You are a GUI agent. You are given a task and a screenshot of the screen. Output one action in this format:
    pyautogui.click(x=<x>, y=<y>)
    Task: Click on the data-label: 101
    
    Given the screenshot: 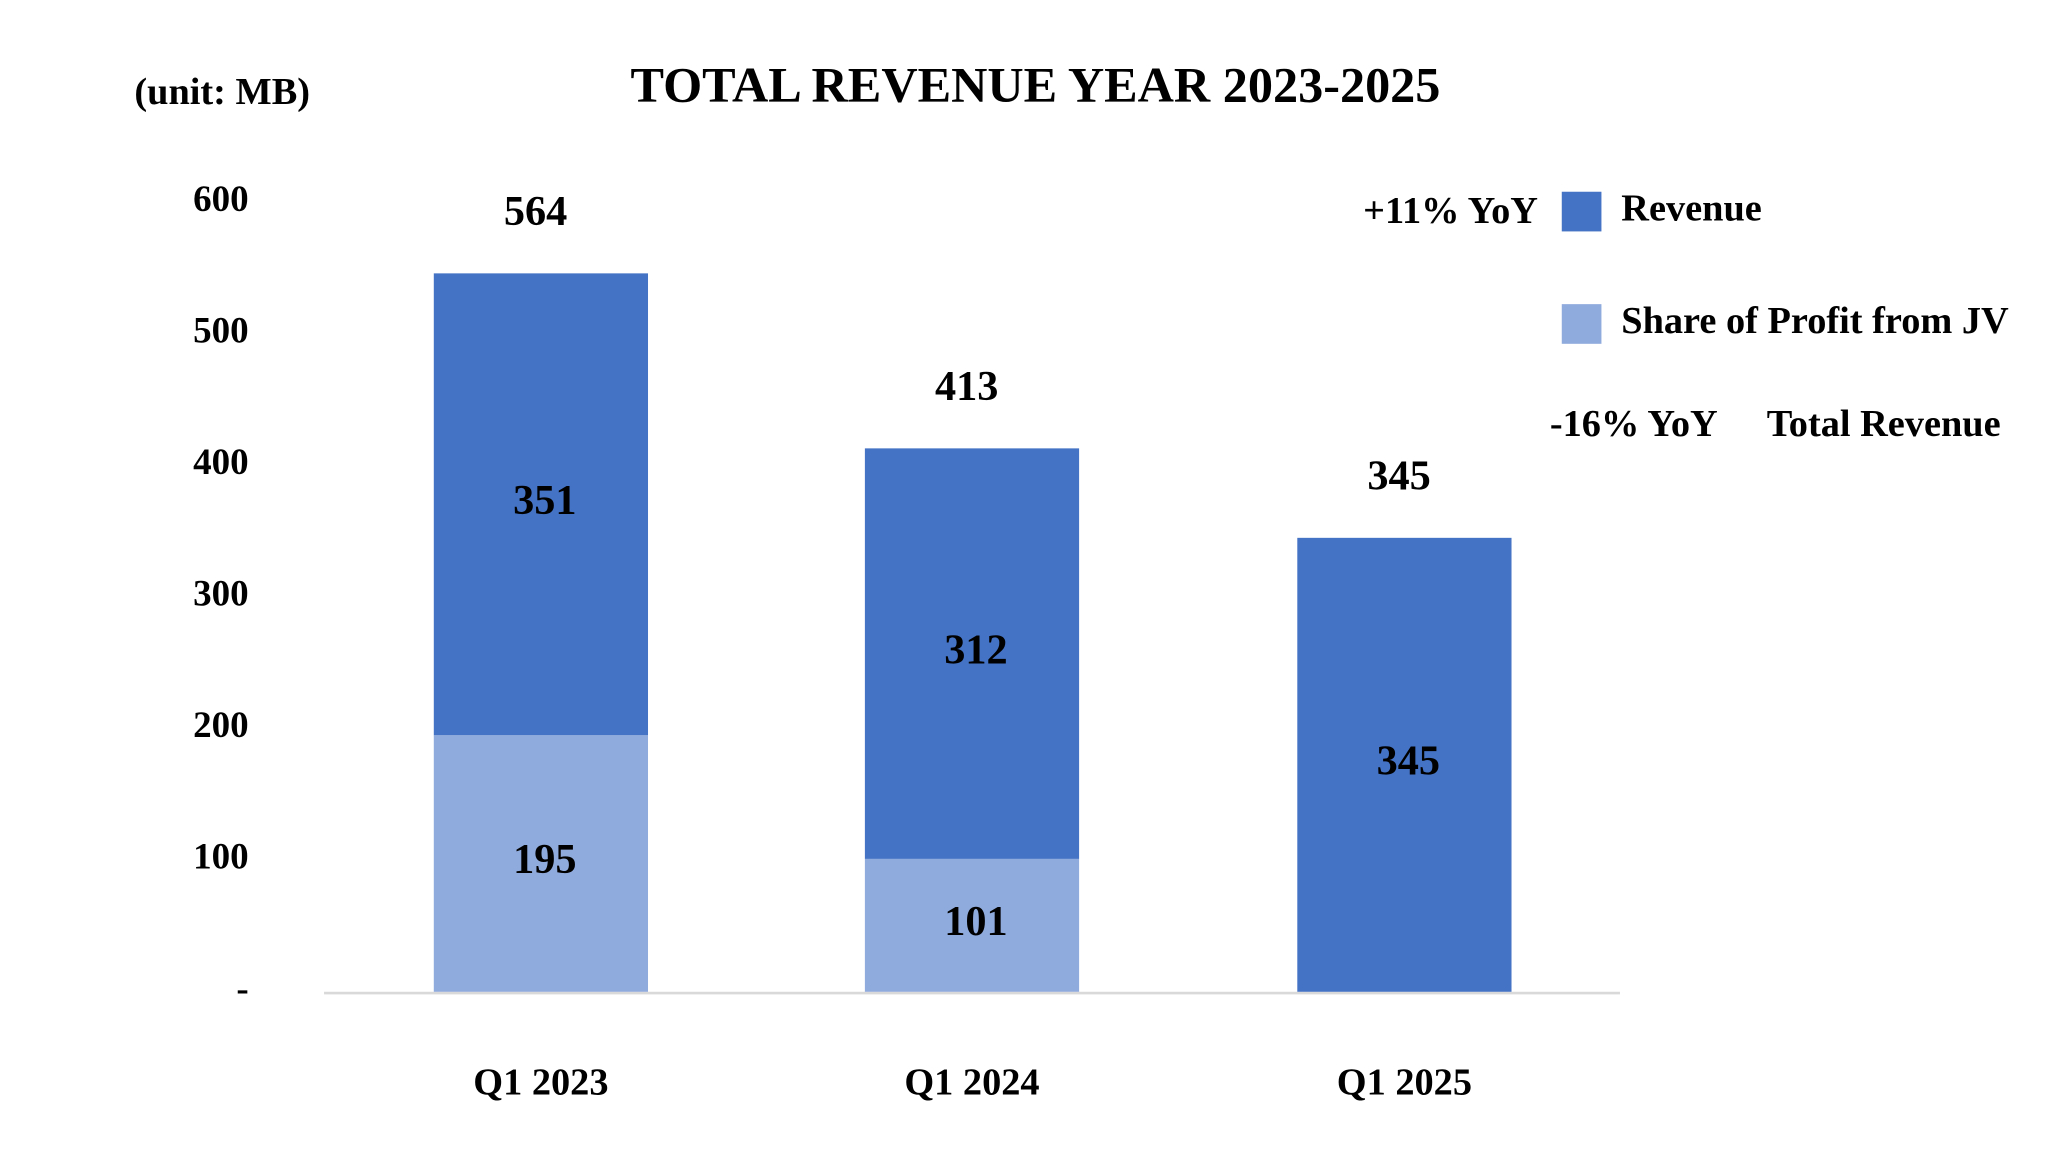 What is the action you would take?
    pyautogui.click(x=975, y=921)
    